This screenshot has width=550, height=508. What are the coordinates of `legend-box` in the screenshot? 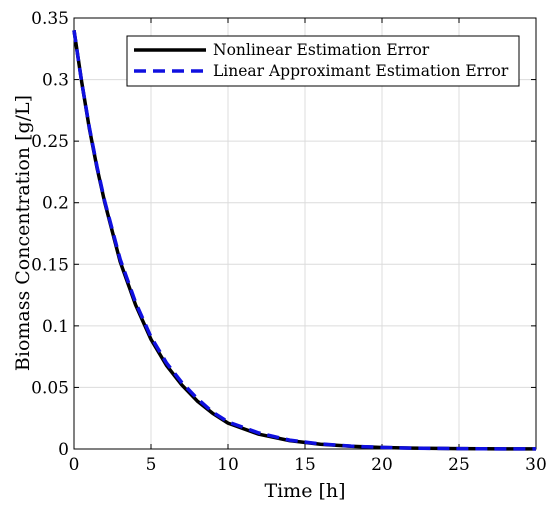 It's located at (323, 61).